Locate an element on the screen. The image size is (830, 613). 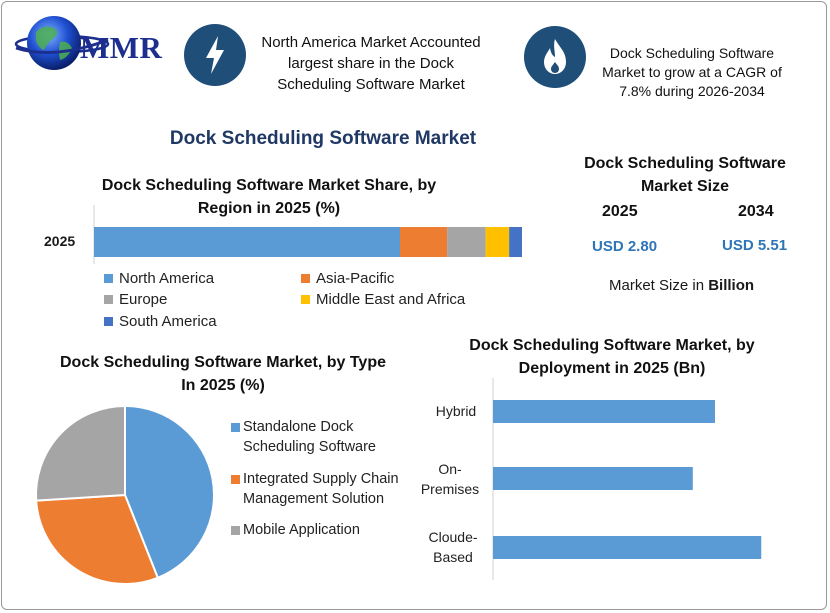
category-label-line: Hybrid is located at coordinates (456, 411).